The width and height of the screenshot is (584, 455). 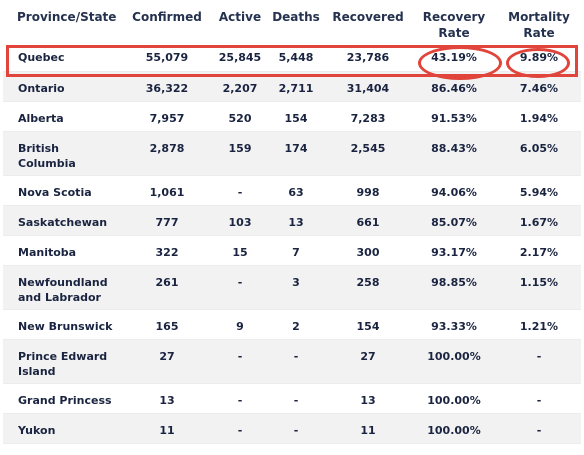 I want to click on cell-confirmed: 27, so click(x=167, y=361).